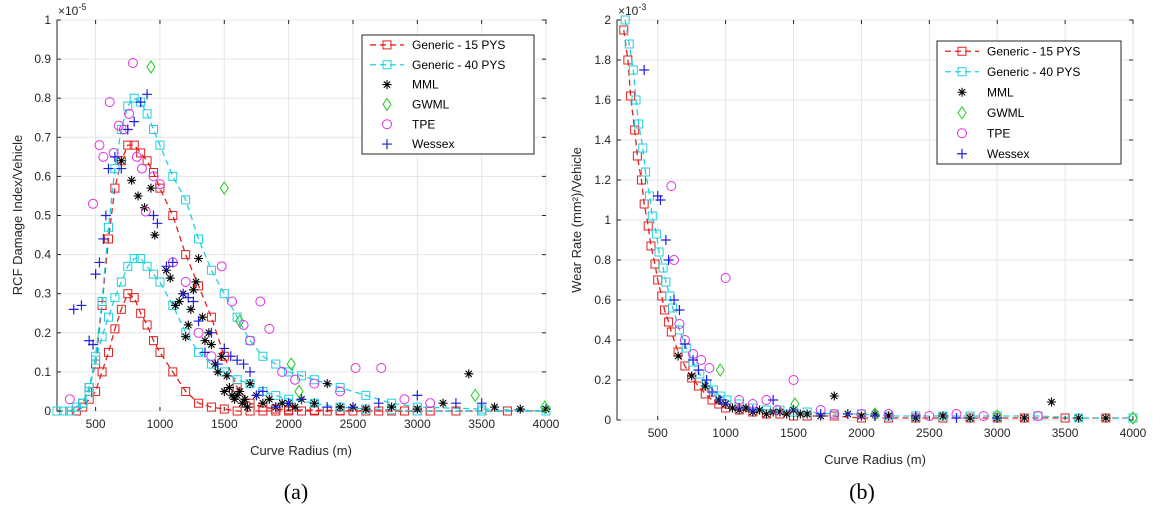 The width and height of the screenshot is (1153, 510). What do you see at coordinates (602, 140) in the screenshot?
I see `y-tick-label: 1.4` at bounding box center [602, 140].